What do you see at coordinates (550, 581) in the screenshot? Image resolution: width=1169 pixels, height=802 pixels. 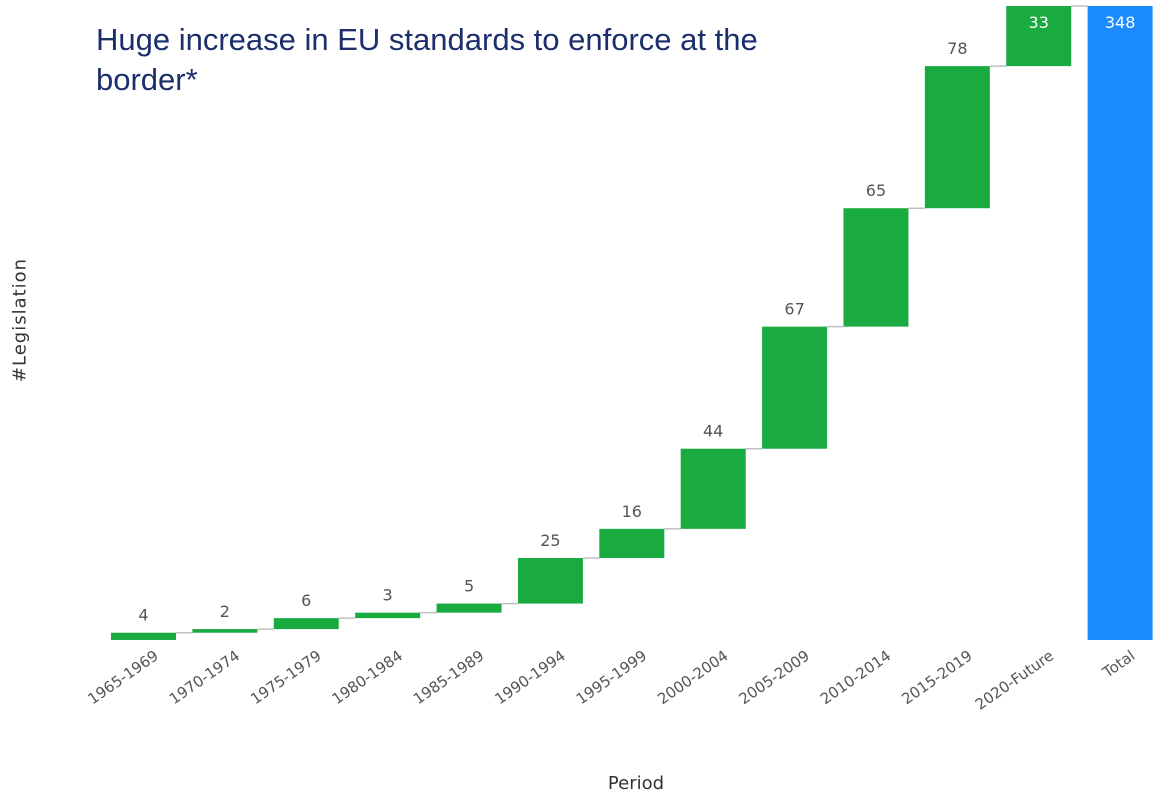 I see `bar-1990-1994` at bounding box center [550, 581].